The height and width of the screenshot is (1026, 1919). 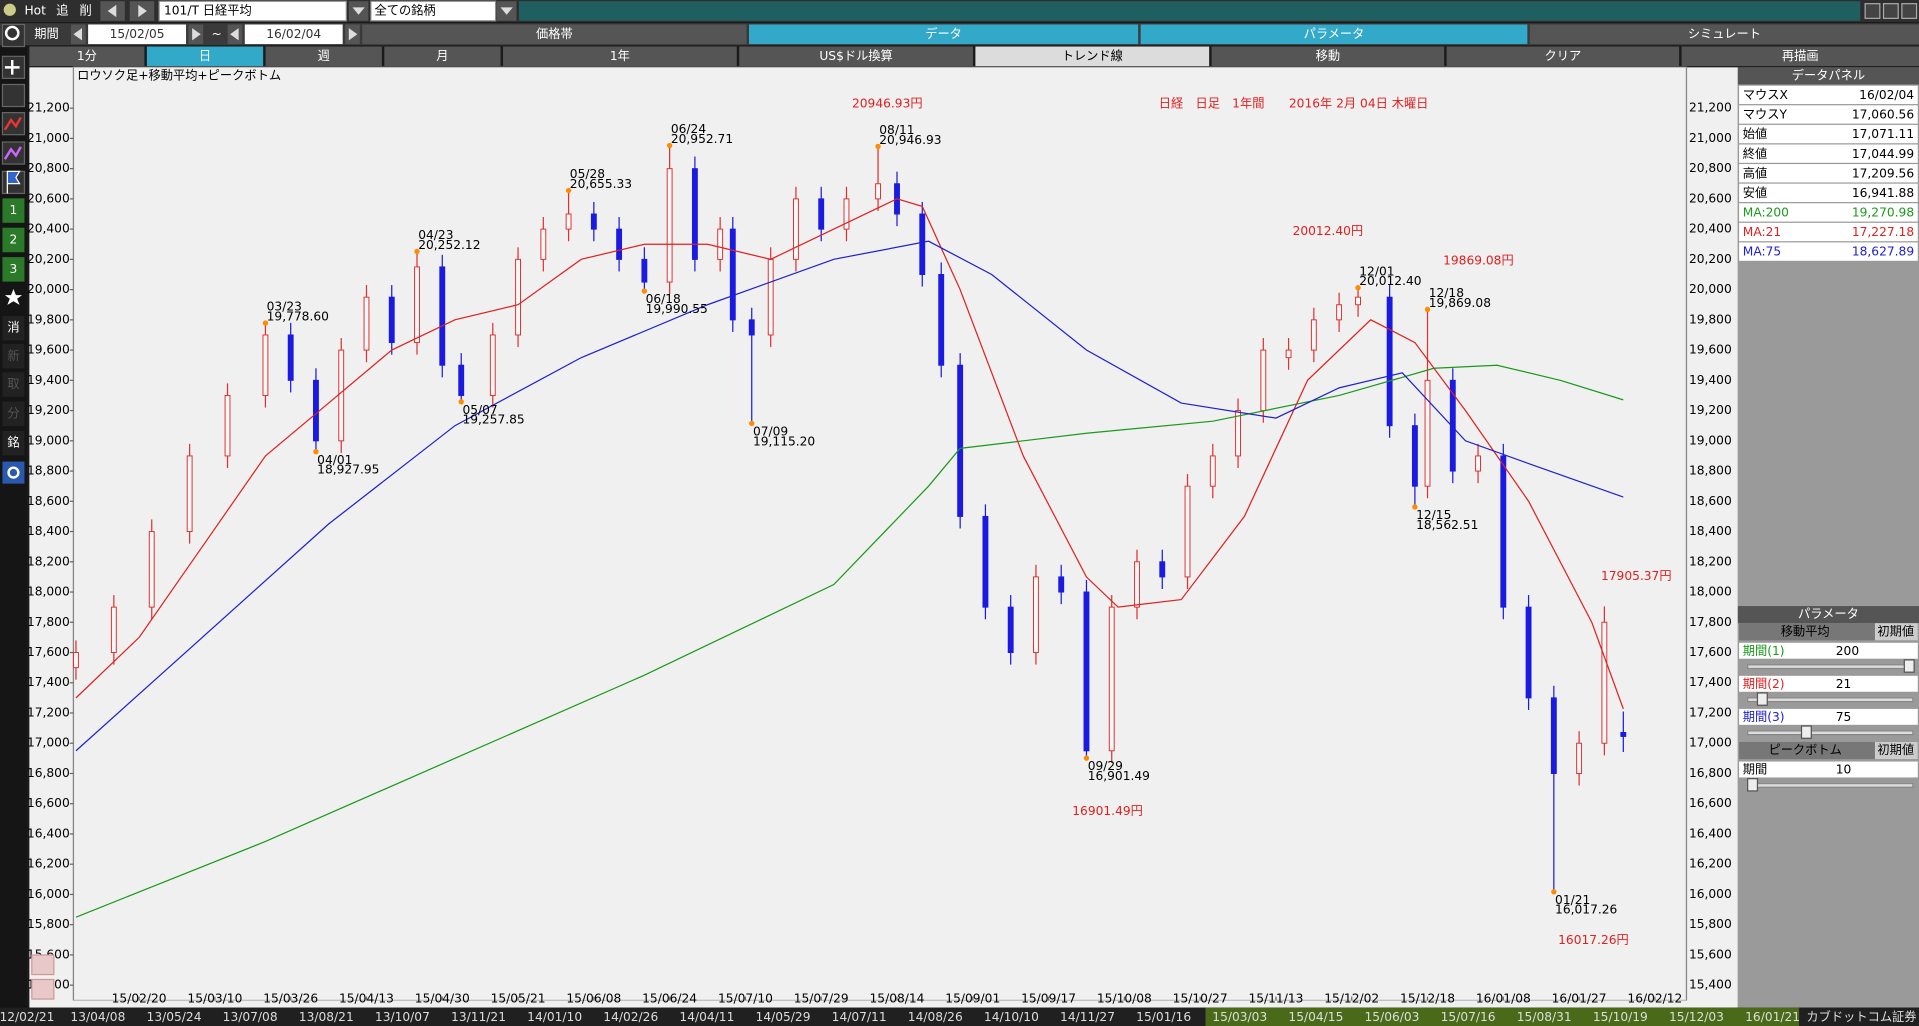 What do you see at coordinates (1579, 999) in the screenshot?
I see `x-tick-label: 16/01/27` at bounding box center [1579, 999].